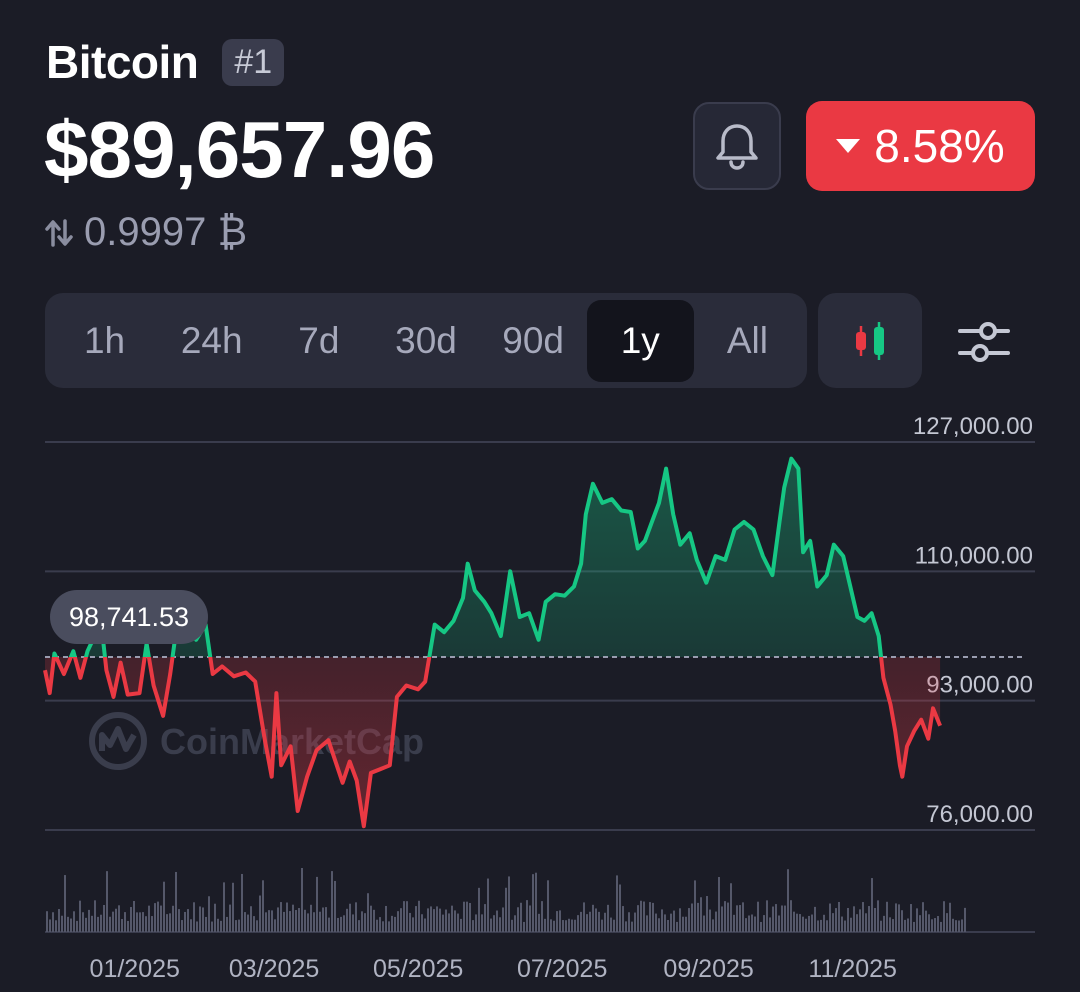  What do you see at coordinates (122, 62) in the screenshot?
I see `coin-name: Bitcoin` at bounding box center [122, 62].